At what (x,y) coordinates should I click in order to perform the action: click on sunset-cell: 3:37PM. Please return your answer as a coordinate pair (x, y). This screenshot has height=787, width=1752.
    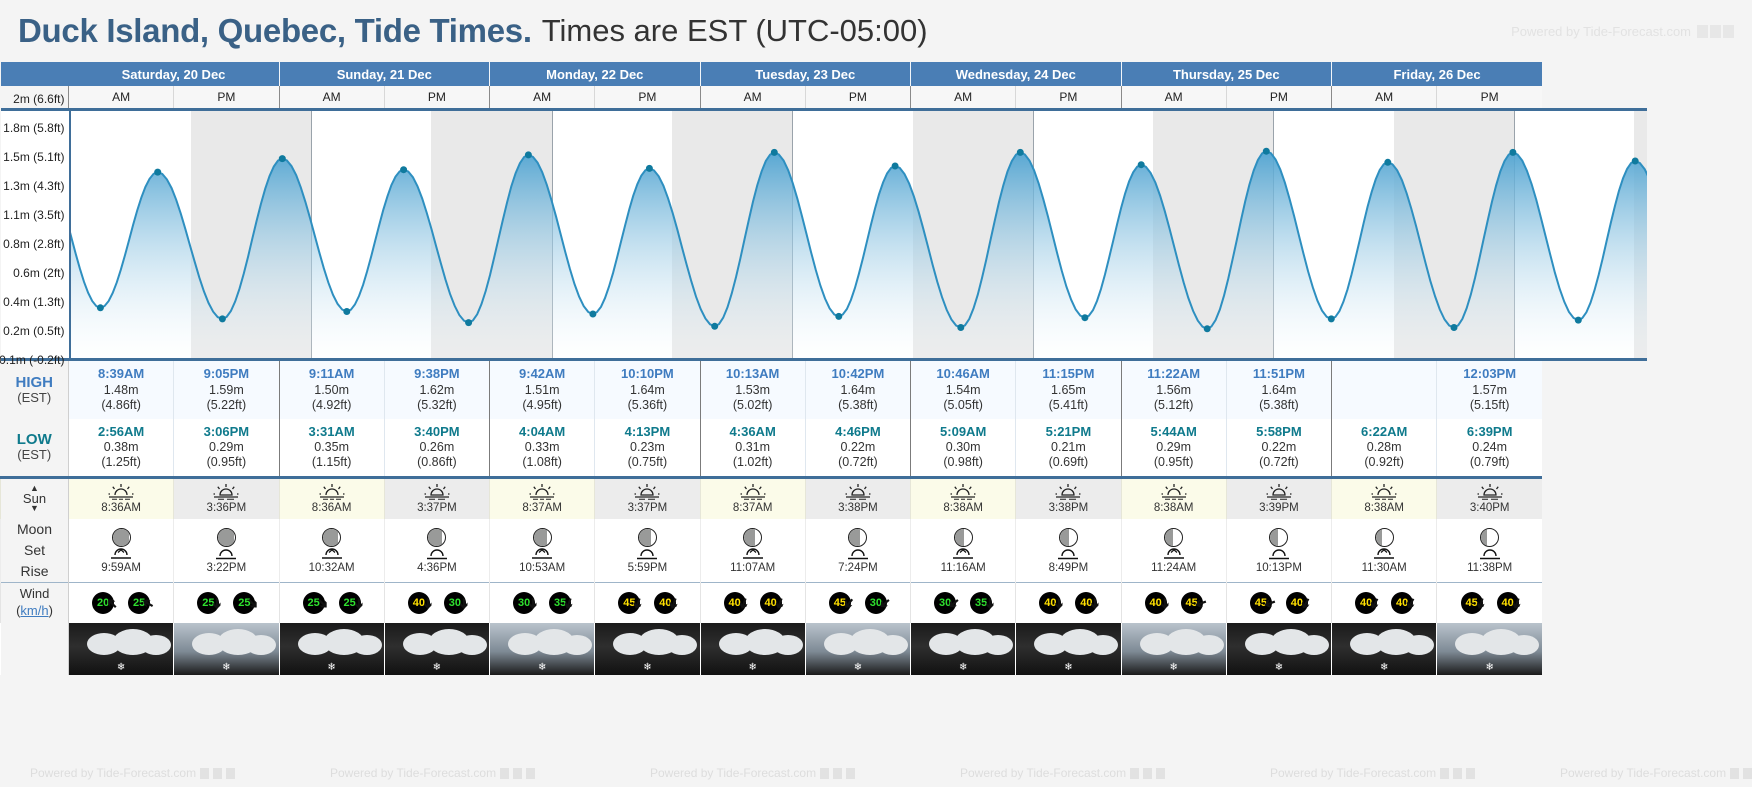
    Looking at the image, I should click on (647, 497).